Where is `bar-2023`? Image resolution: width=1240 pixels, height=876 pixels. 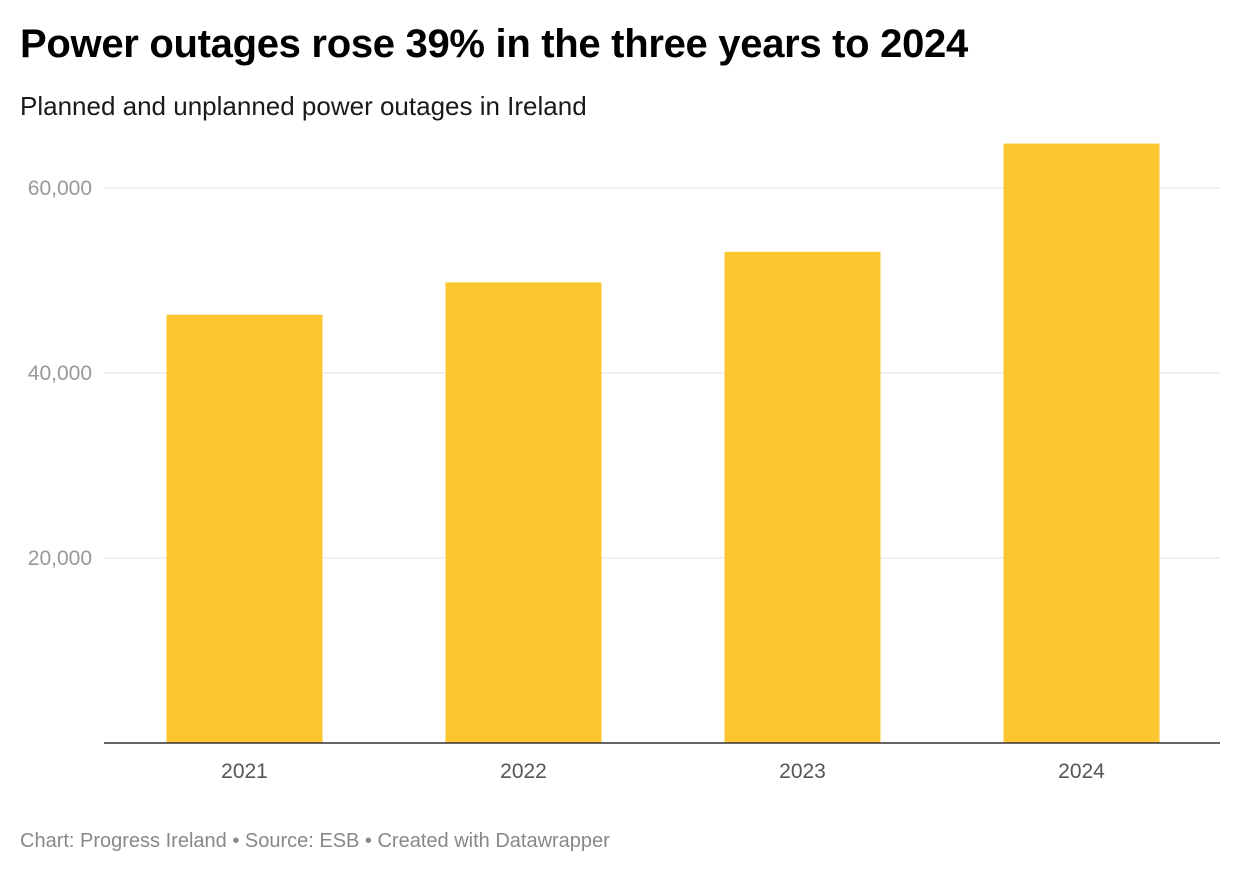
bar-2023 is located at coordinates (802, 497).